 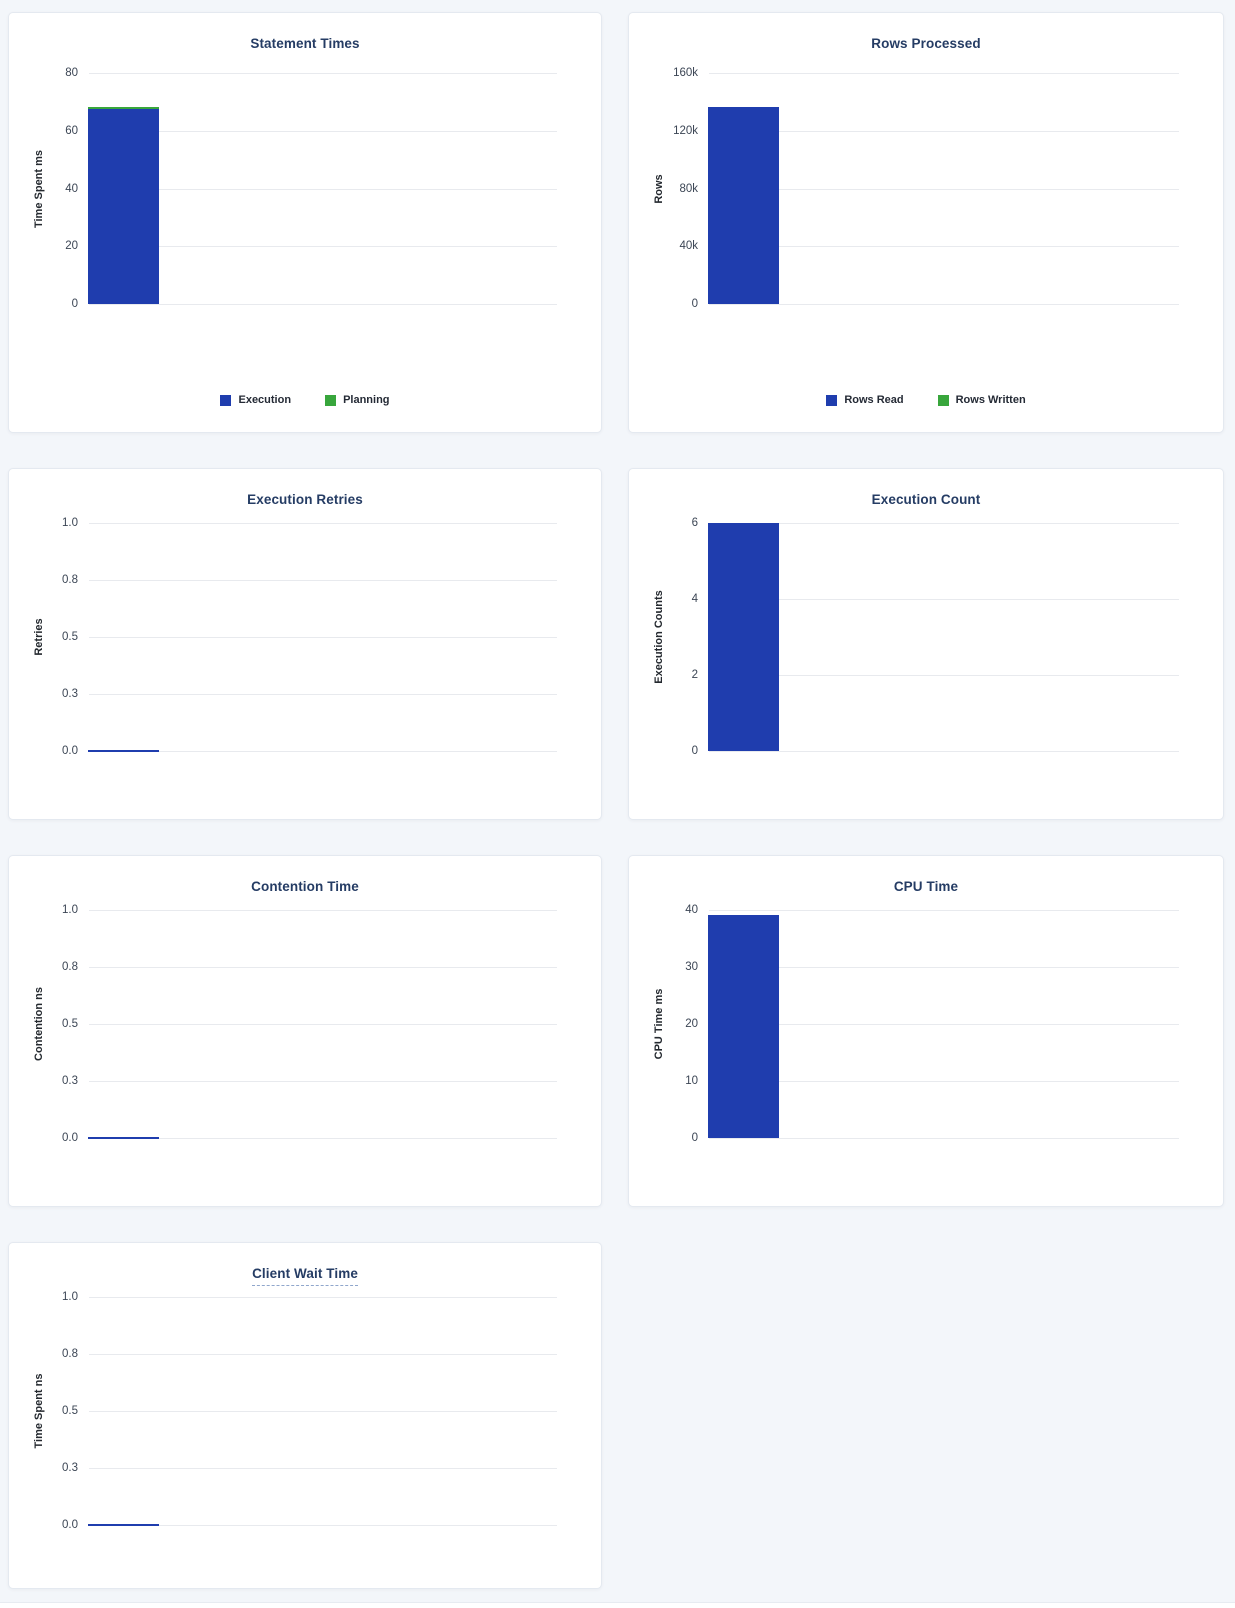 What do you see at coordinates (71, 73) in the screenshot?
I see `y-tick-label: 80` at bounding box center [71, 73].